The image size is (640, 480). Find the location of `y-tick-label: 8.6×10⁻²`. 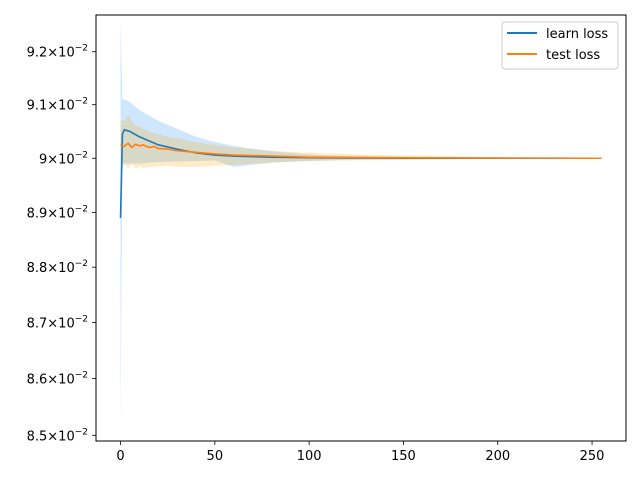

y-tick-label: 8.6×10⁻² is located at coordinates (57, 379).